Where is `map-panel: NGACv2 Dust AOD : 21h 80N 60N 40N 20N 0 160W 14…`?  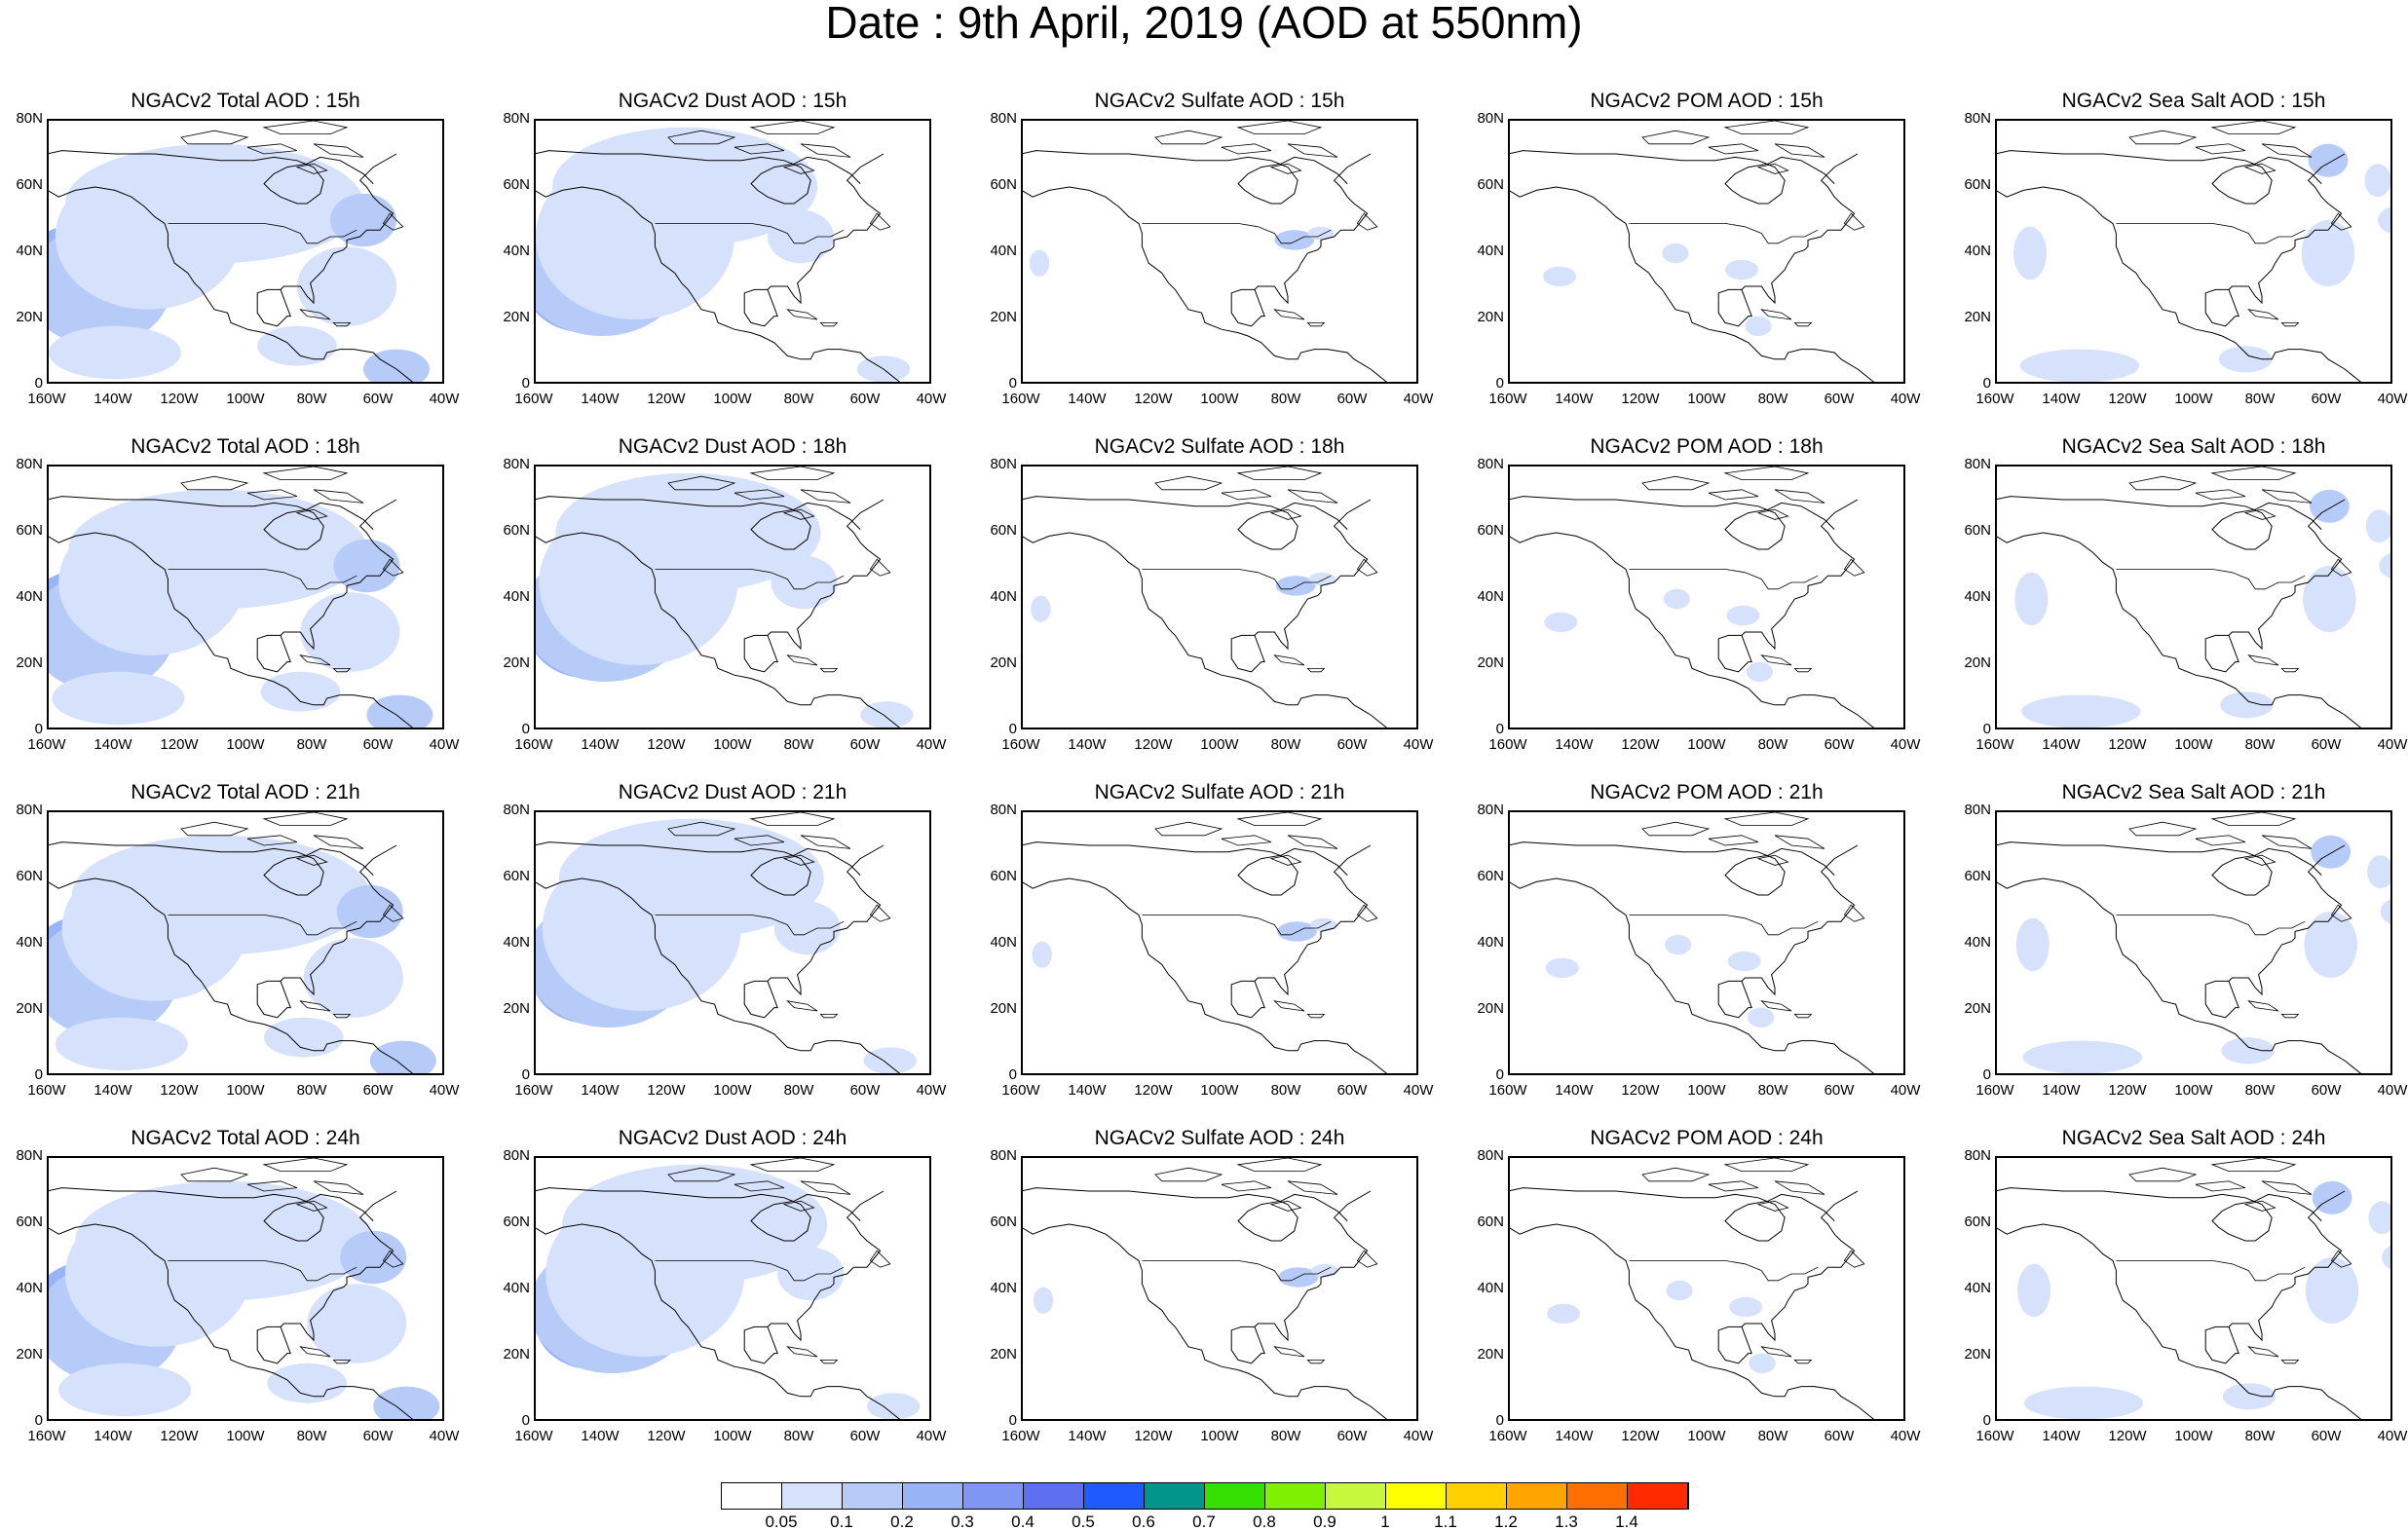 map-panel: NGACv2 Dust AOD : 21h 80N 60N 40N 20N 0 160W 14… is located at coordinates (724, 943).